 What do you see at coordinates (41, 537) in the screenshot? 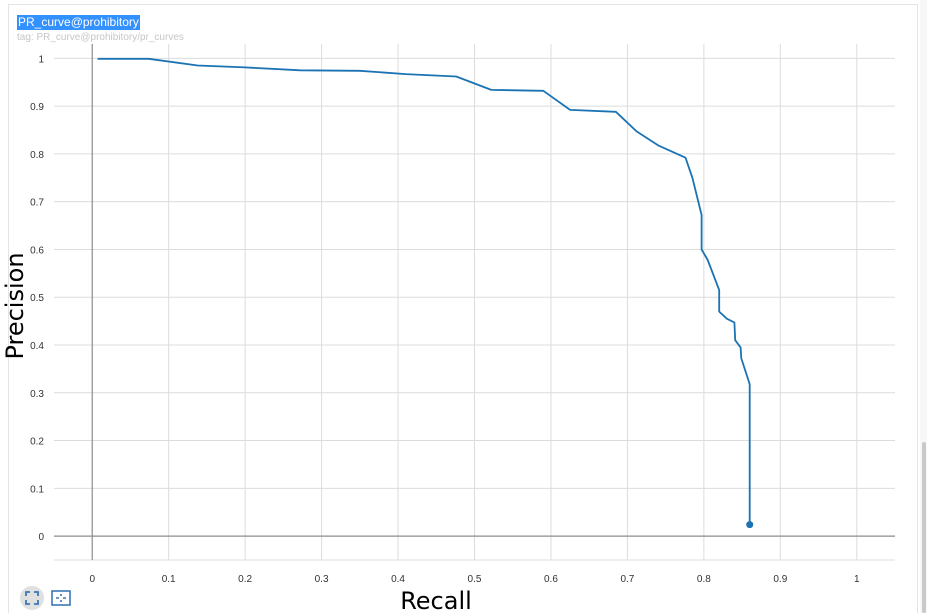
I see `y-tick-label: 0` at bounding box center [41, 537].